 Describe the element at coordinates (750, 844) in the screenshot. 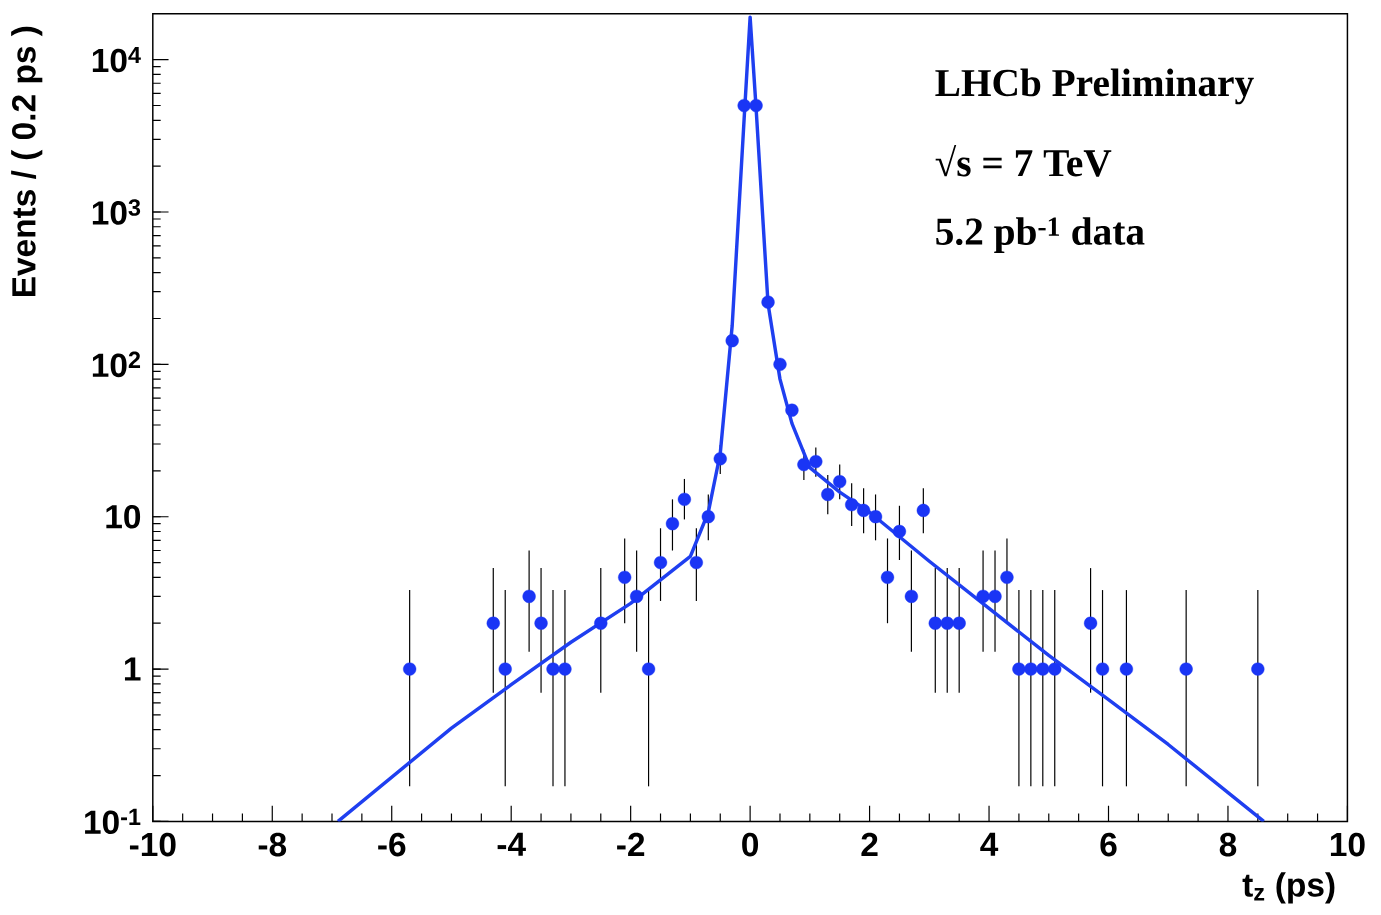

I see `x-tick-label: 0` at that location.